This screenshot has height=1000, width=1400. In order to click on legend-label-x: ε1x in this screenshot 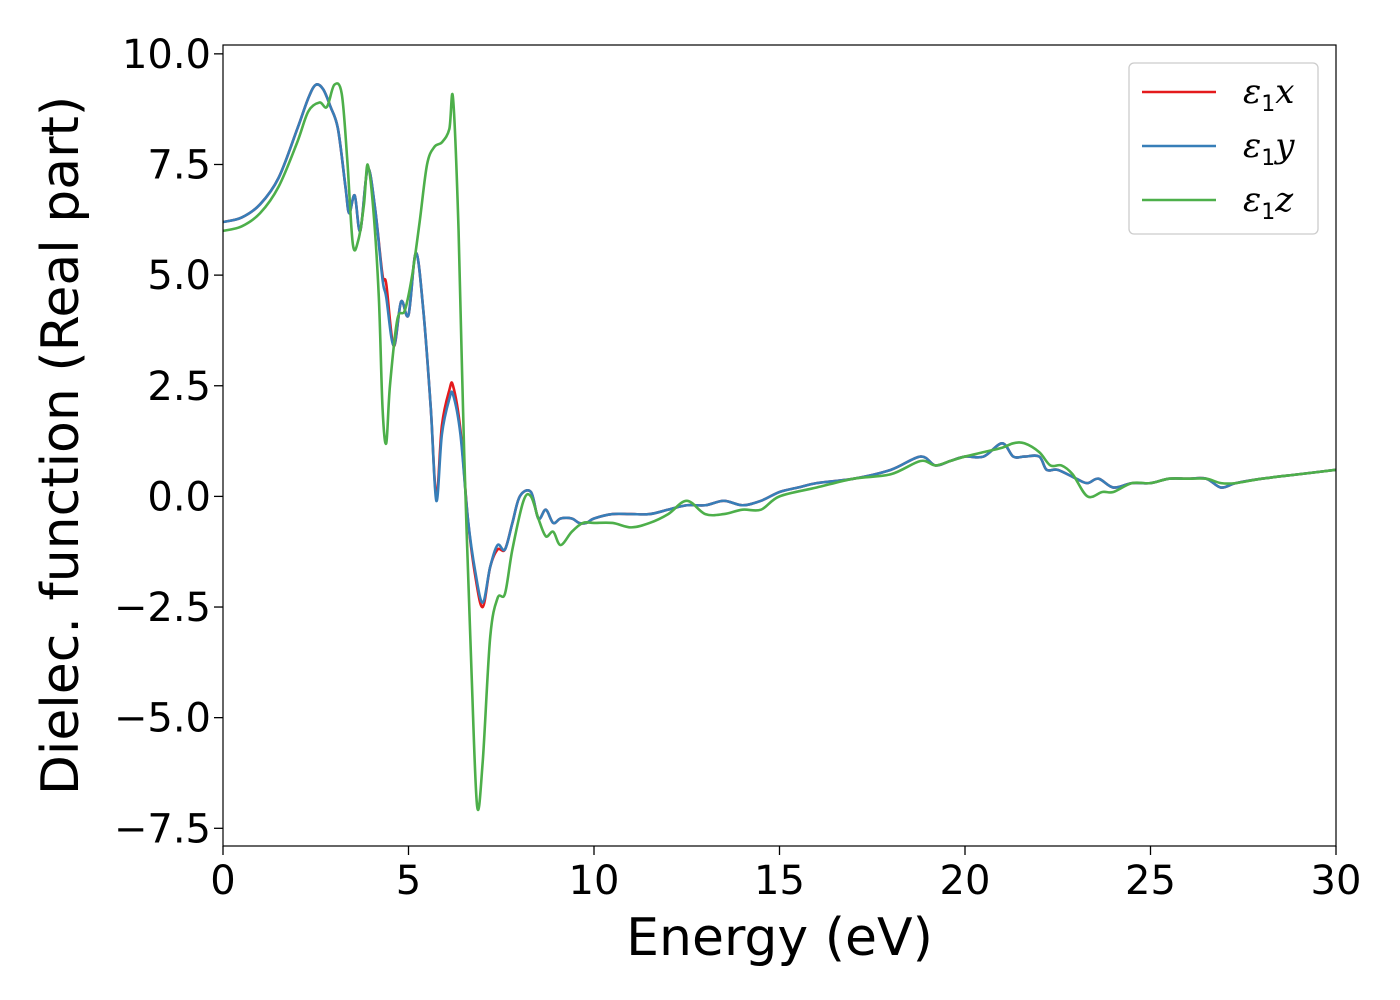, I will do `click(1268, 94)`.